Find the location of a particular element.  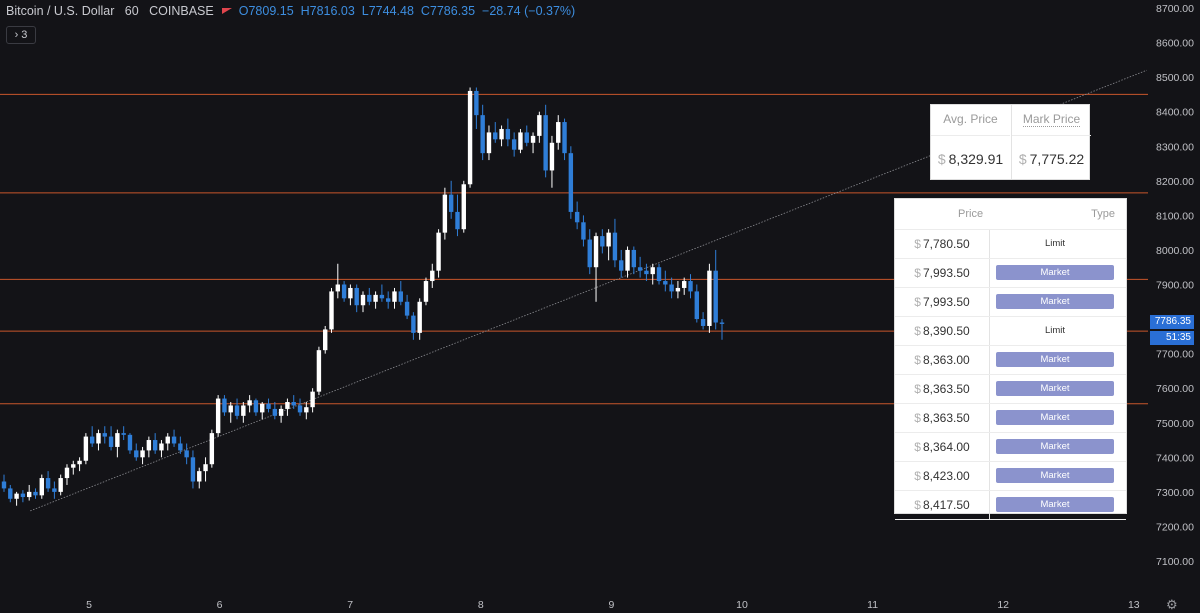

indicators-toggle-button: › 3 is located at coordinates (21, 35).